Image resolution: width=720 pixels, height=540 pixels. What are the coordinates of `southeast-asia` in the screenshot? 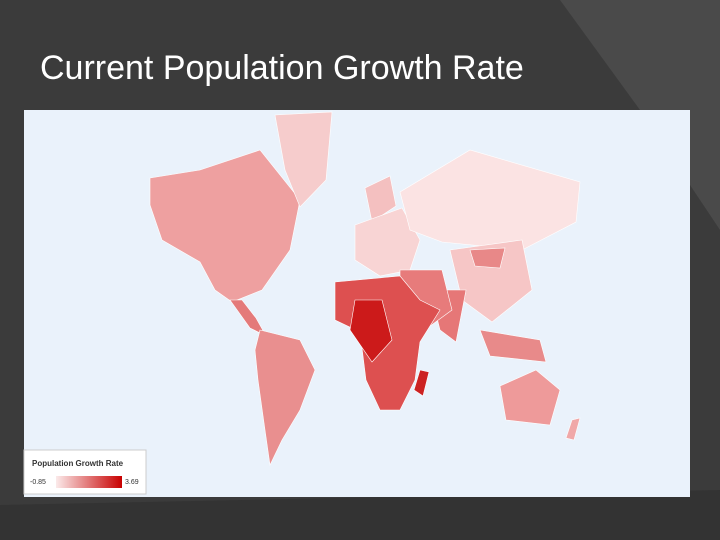 It's located at (513, 346).